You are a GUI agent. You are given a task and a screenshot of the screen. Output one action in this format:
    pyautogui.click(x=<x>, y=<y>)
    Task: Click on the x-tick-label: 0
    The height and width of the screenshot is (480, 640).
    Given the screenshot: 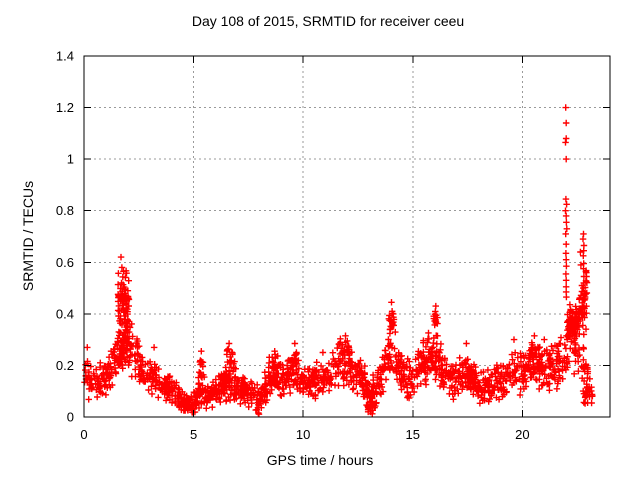 What is the action you would take?
    pyautogui.click(x=83, y=434)
    